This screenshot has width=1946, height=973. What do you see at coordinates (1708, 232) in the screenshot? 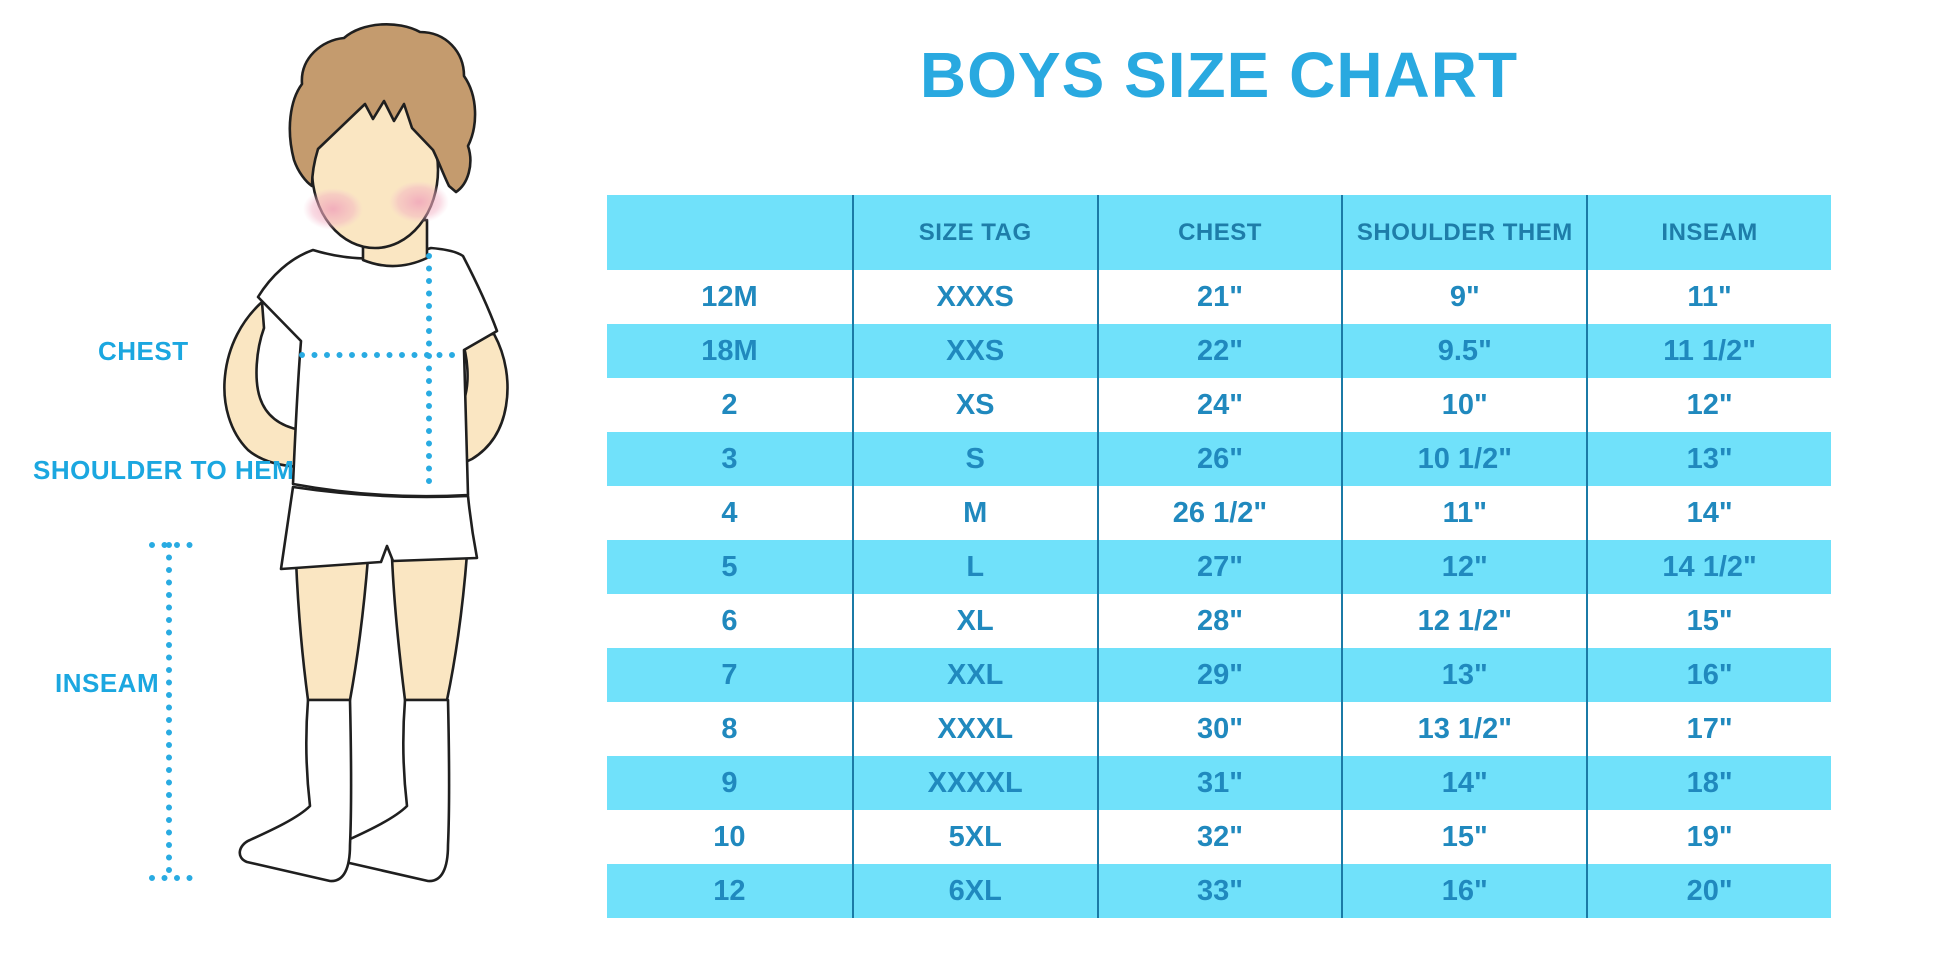
I see `column-header: INSEAM` at bounding box center [1708, 232].